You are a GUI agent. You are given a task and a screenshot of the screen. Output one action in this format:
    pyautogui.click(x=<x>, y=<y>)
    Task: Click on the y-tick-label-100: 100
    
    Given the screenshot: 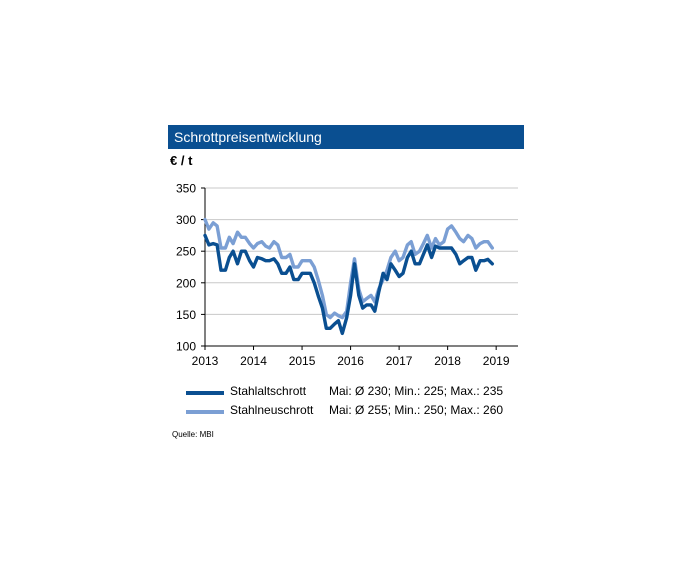 What is the action you would take?
    pyautogui.click(x=186, y=347)
    